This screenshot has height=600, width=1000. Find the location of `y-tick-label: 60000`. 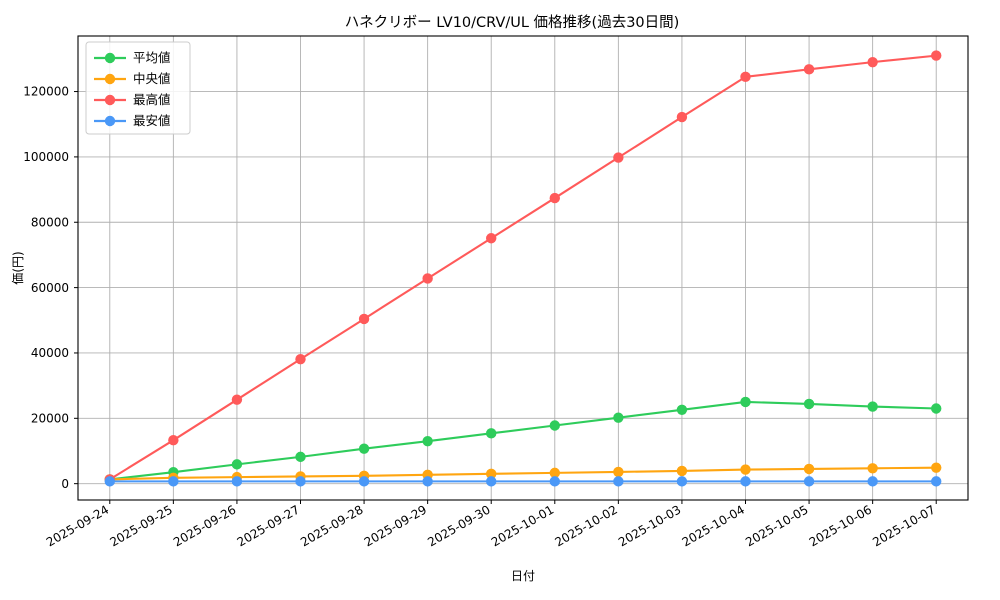

y-tick-label: 60000 is located at coordinates (50, 288).